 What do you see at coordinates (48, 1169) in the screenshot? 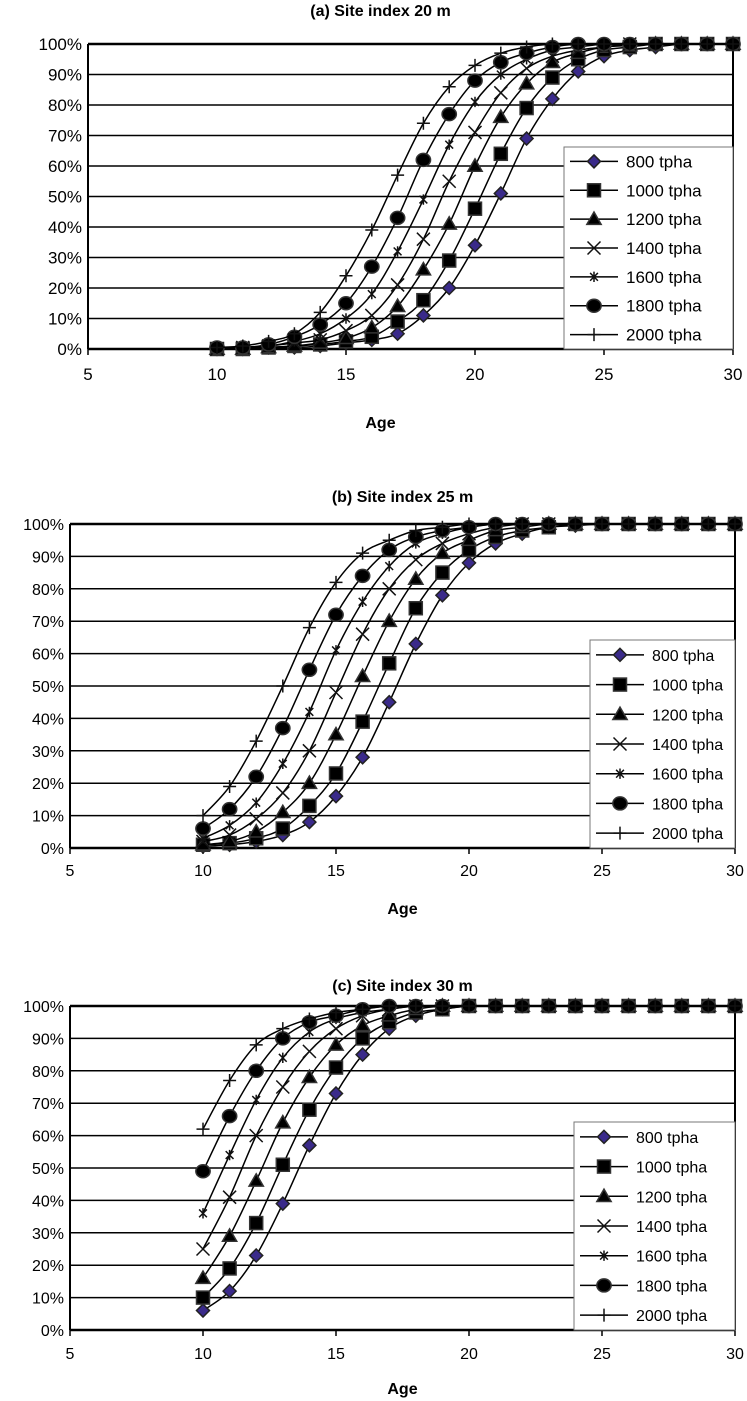
I see `y-tick-label: 50%` at bounding box center [48, 1169].